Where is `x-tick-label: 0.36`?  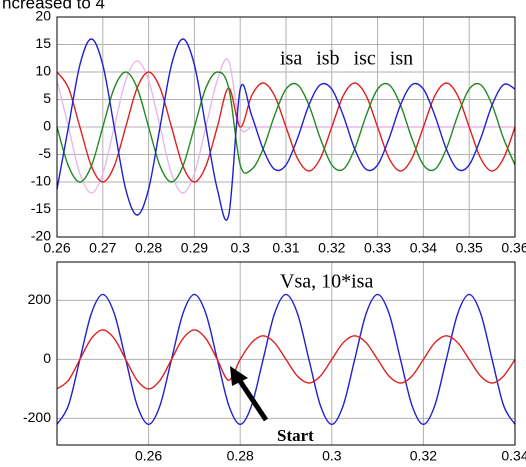 x-tick-label: 0.36 is located at coordinates (513, 248).